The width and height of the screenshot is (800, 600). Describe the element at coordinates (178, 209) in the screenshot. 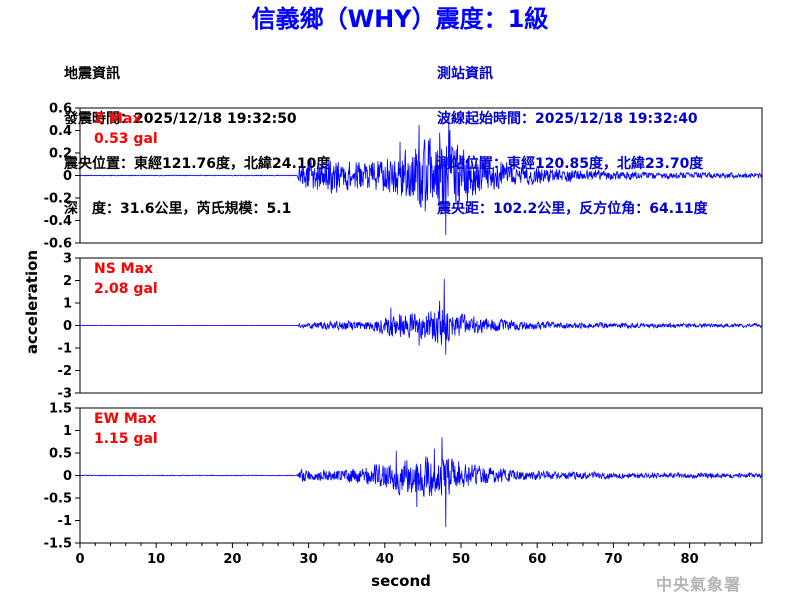

I see `quake-depth-magnitude: 深 度：31.6公里，芮氏規模：5.1` at that location.